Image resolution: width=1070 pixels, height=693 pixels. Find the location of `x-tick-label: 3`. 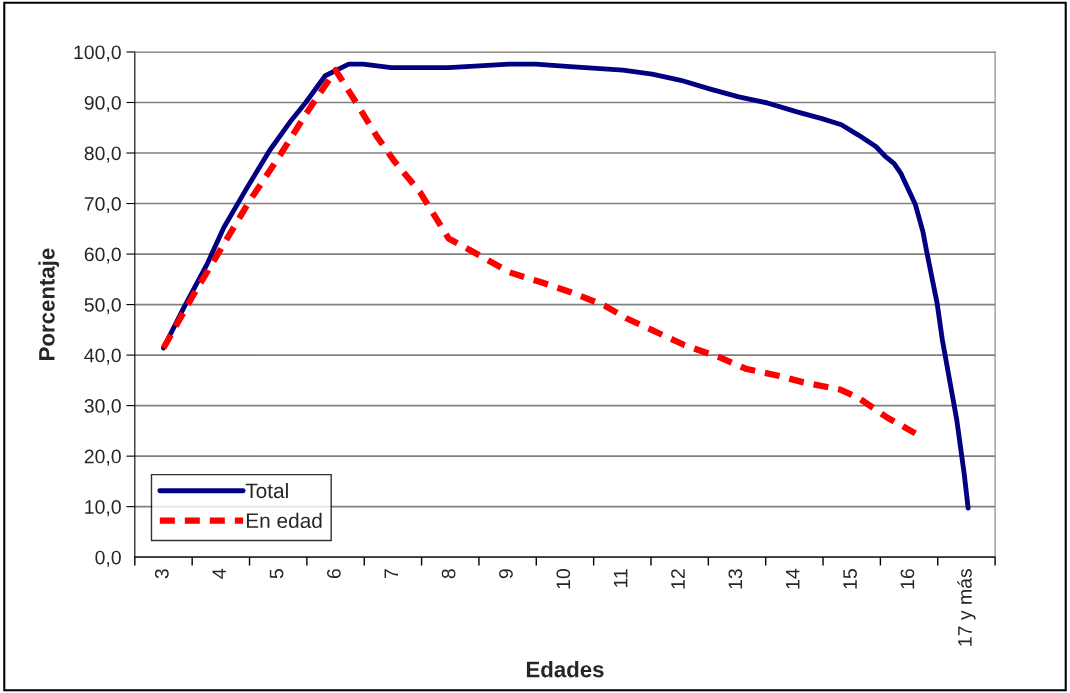

x-tick-label: 3 is located at coordinates (161, 574).